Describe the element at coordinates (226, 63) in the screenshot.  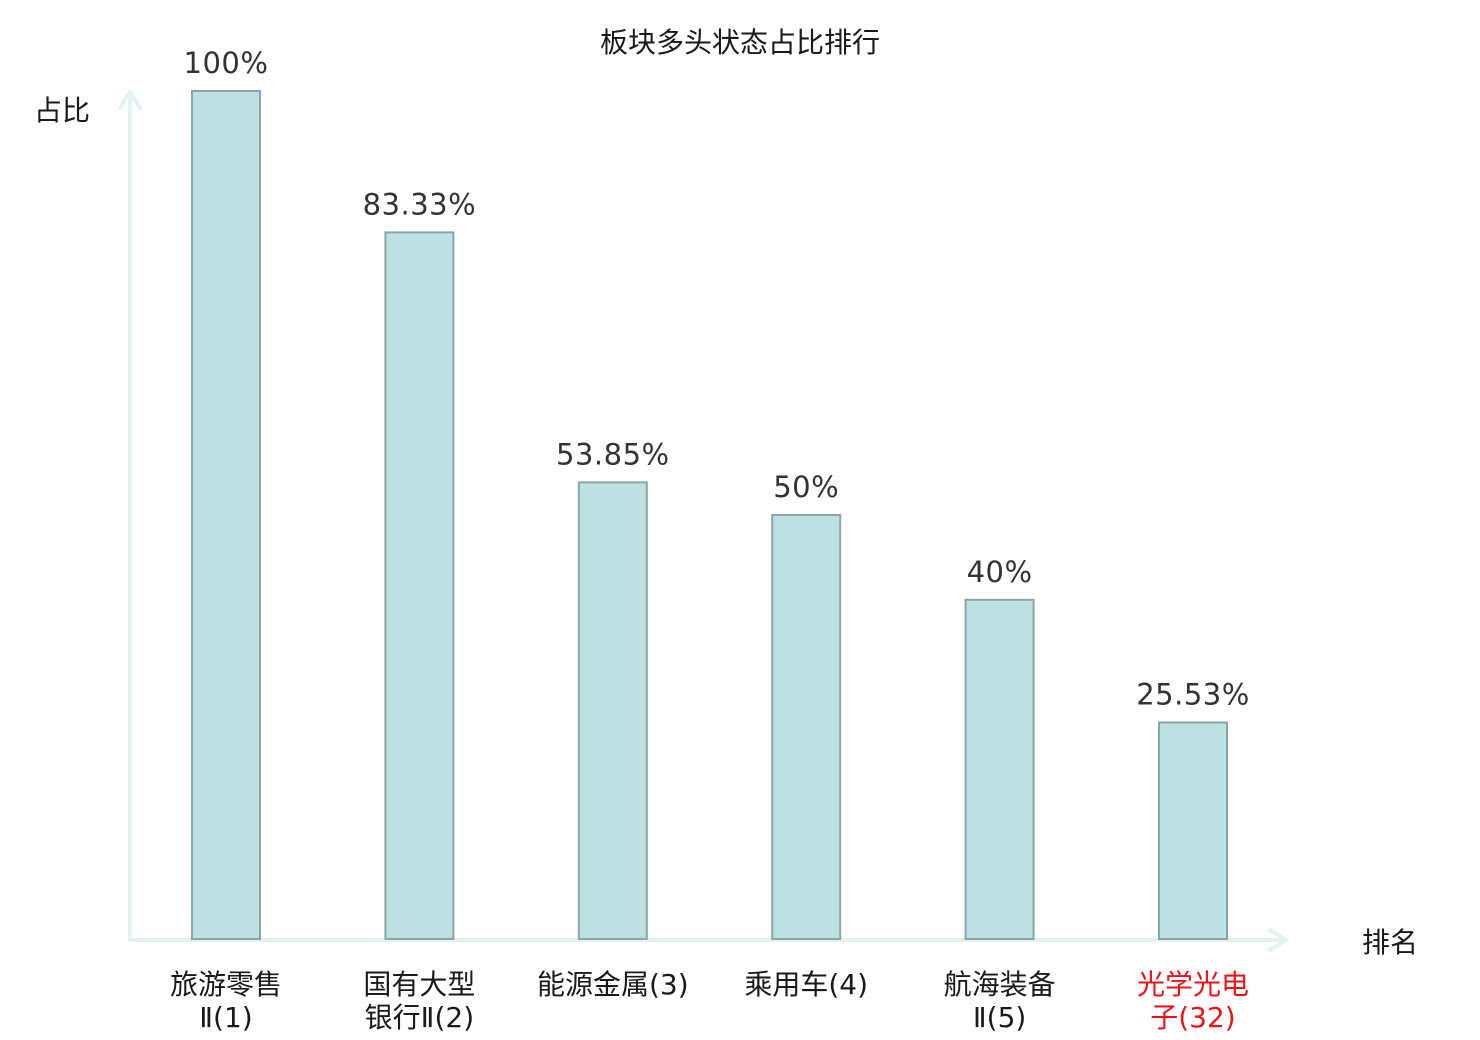
I see `bar-value-label: 100%` at that location.